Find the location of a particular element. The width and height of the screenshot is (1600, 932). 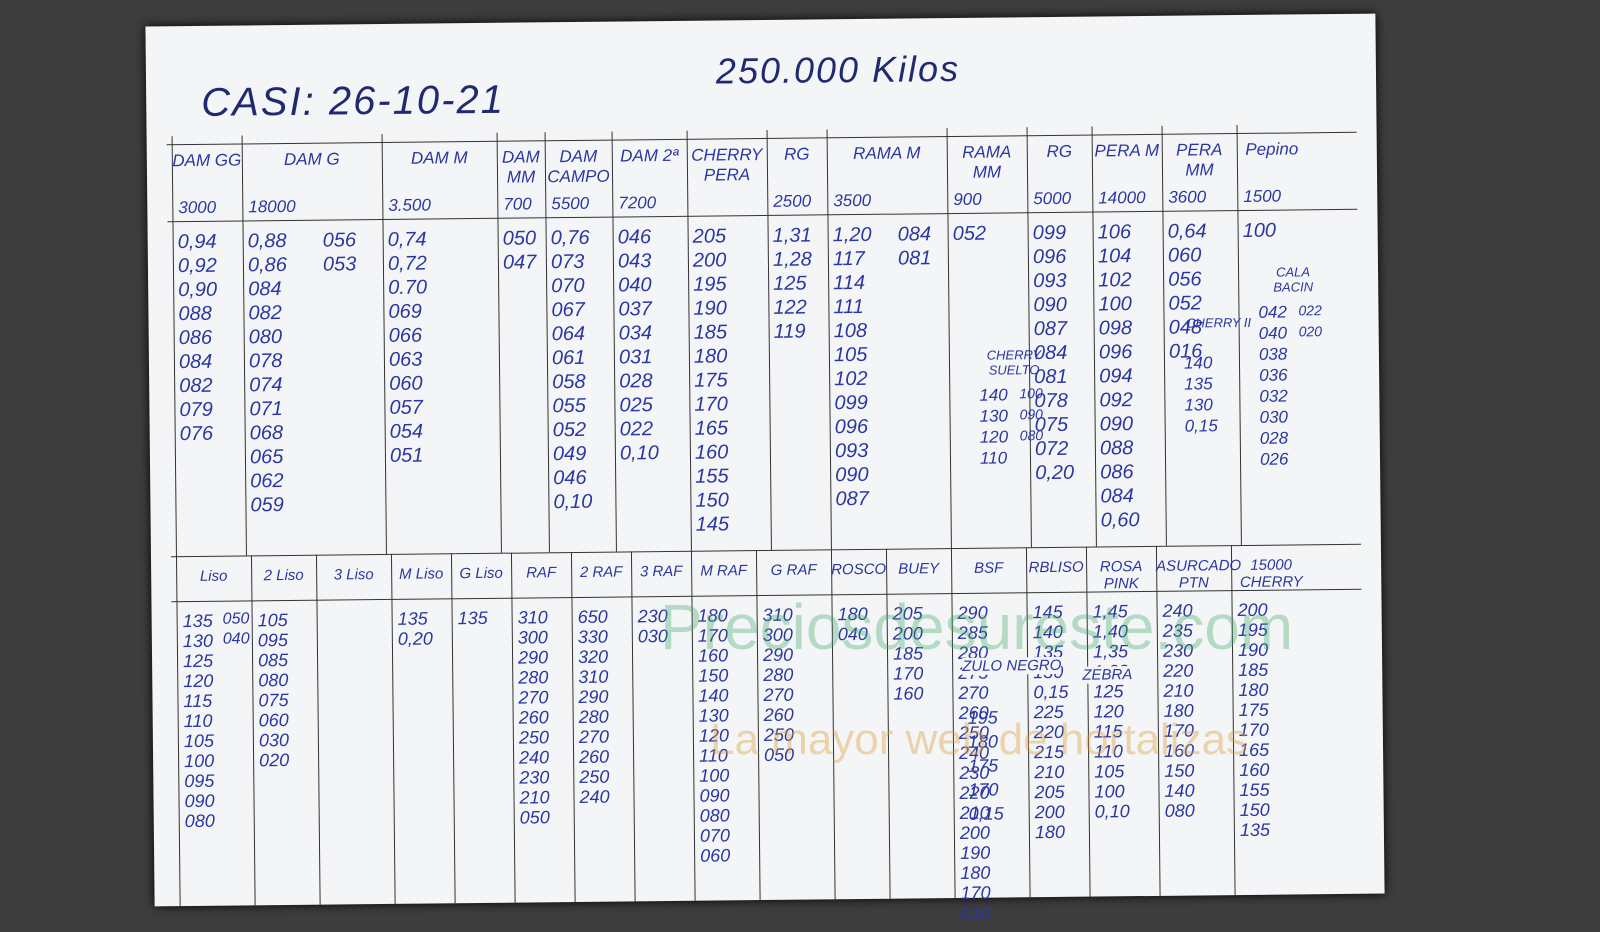

price-value: 061 is located at coordinates (568, 358).